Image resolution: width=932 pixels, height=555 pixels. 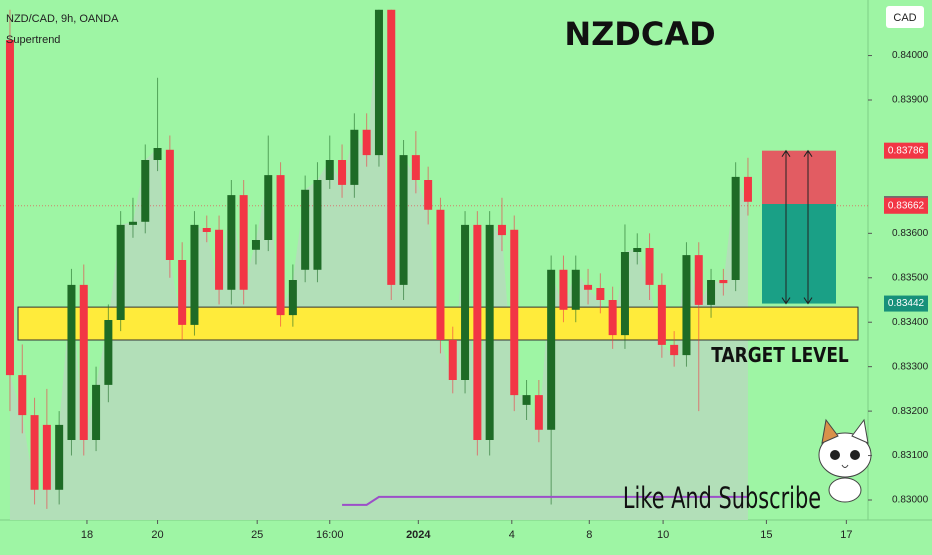 What do you see at coordinates (87, 535) in the screenshot?
I see `x-tick-label: 18` at bounding box center [87, 535].